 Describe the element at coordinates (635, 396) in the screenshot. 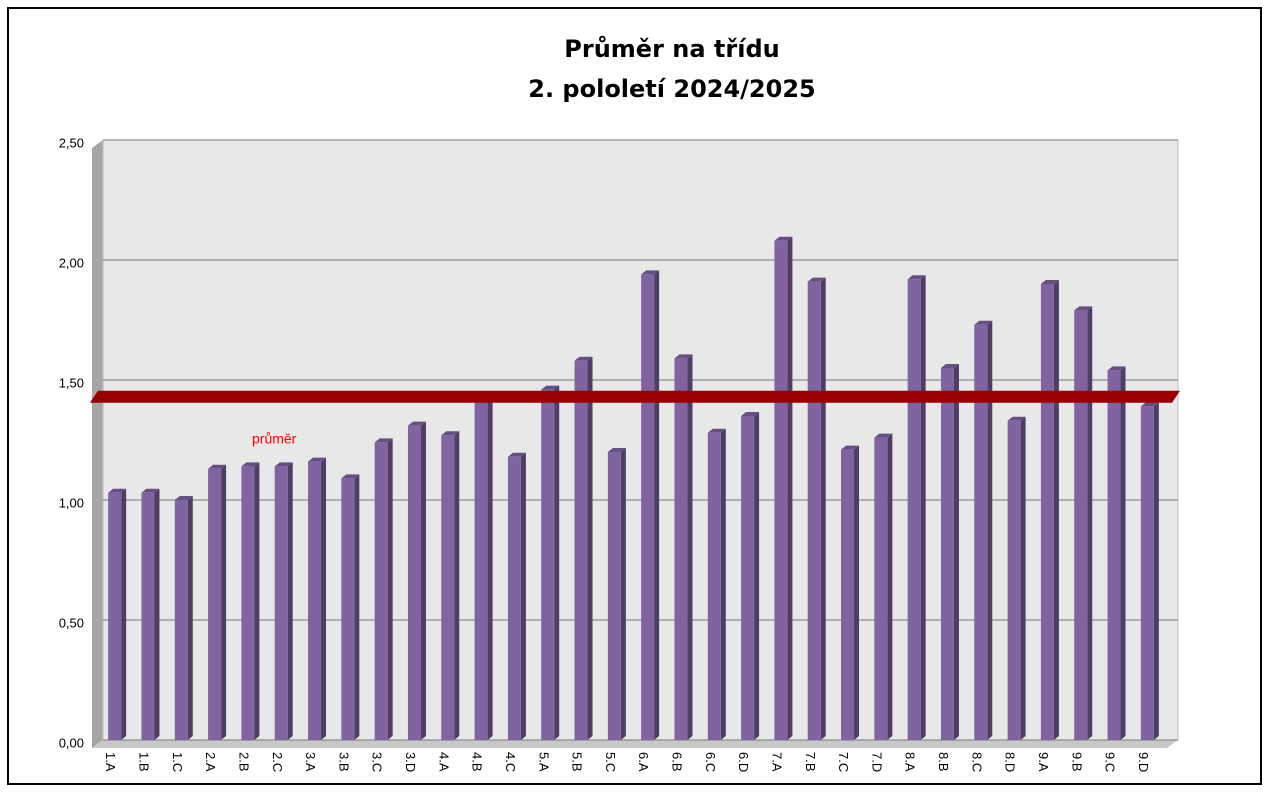

I see `average-line` at that location.